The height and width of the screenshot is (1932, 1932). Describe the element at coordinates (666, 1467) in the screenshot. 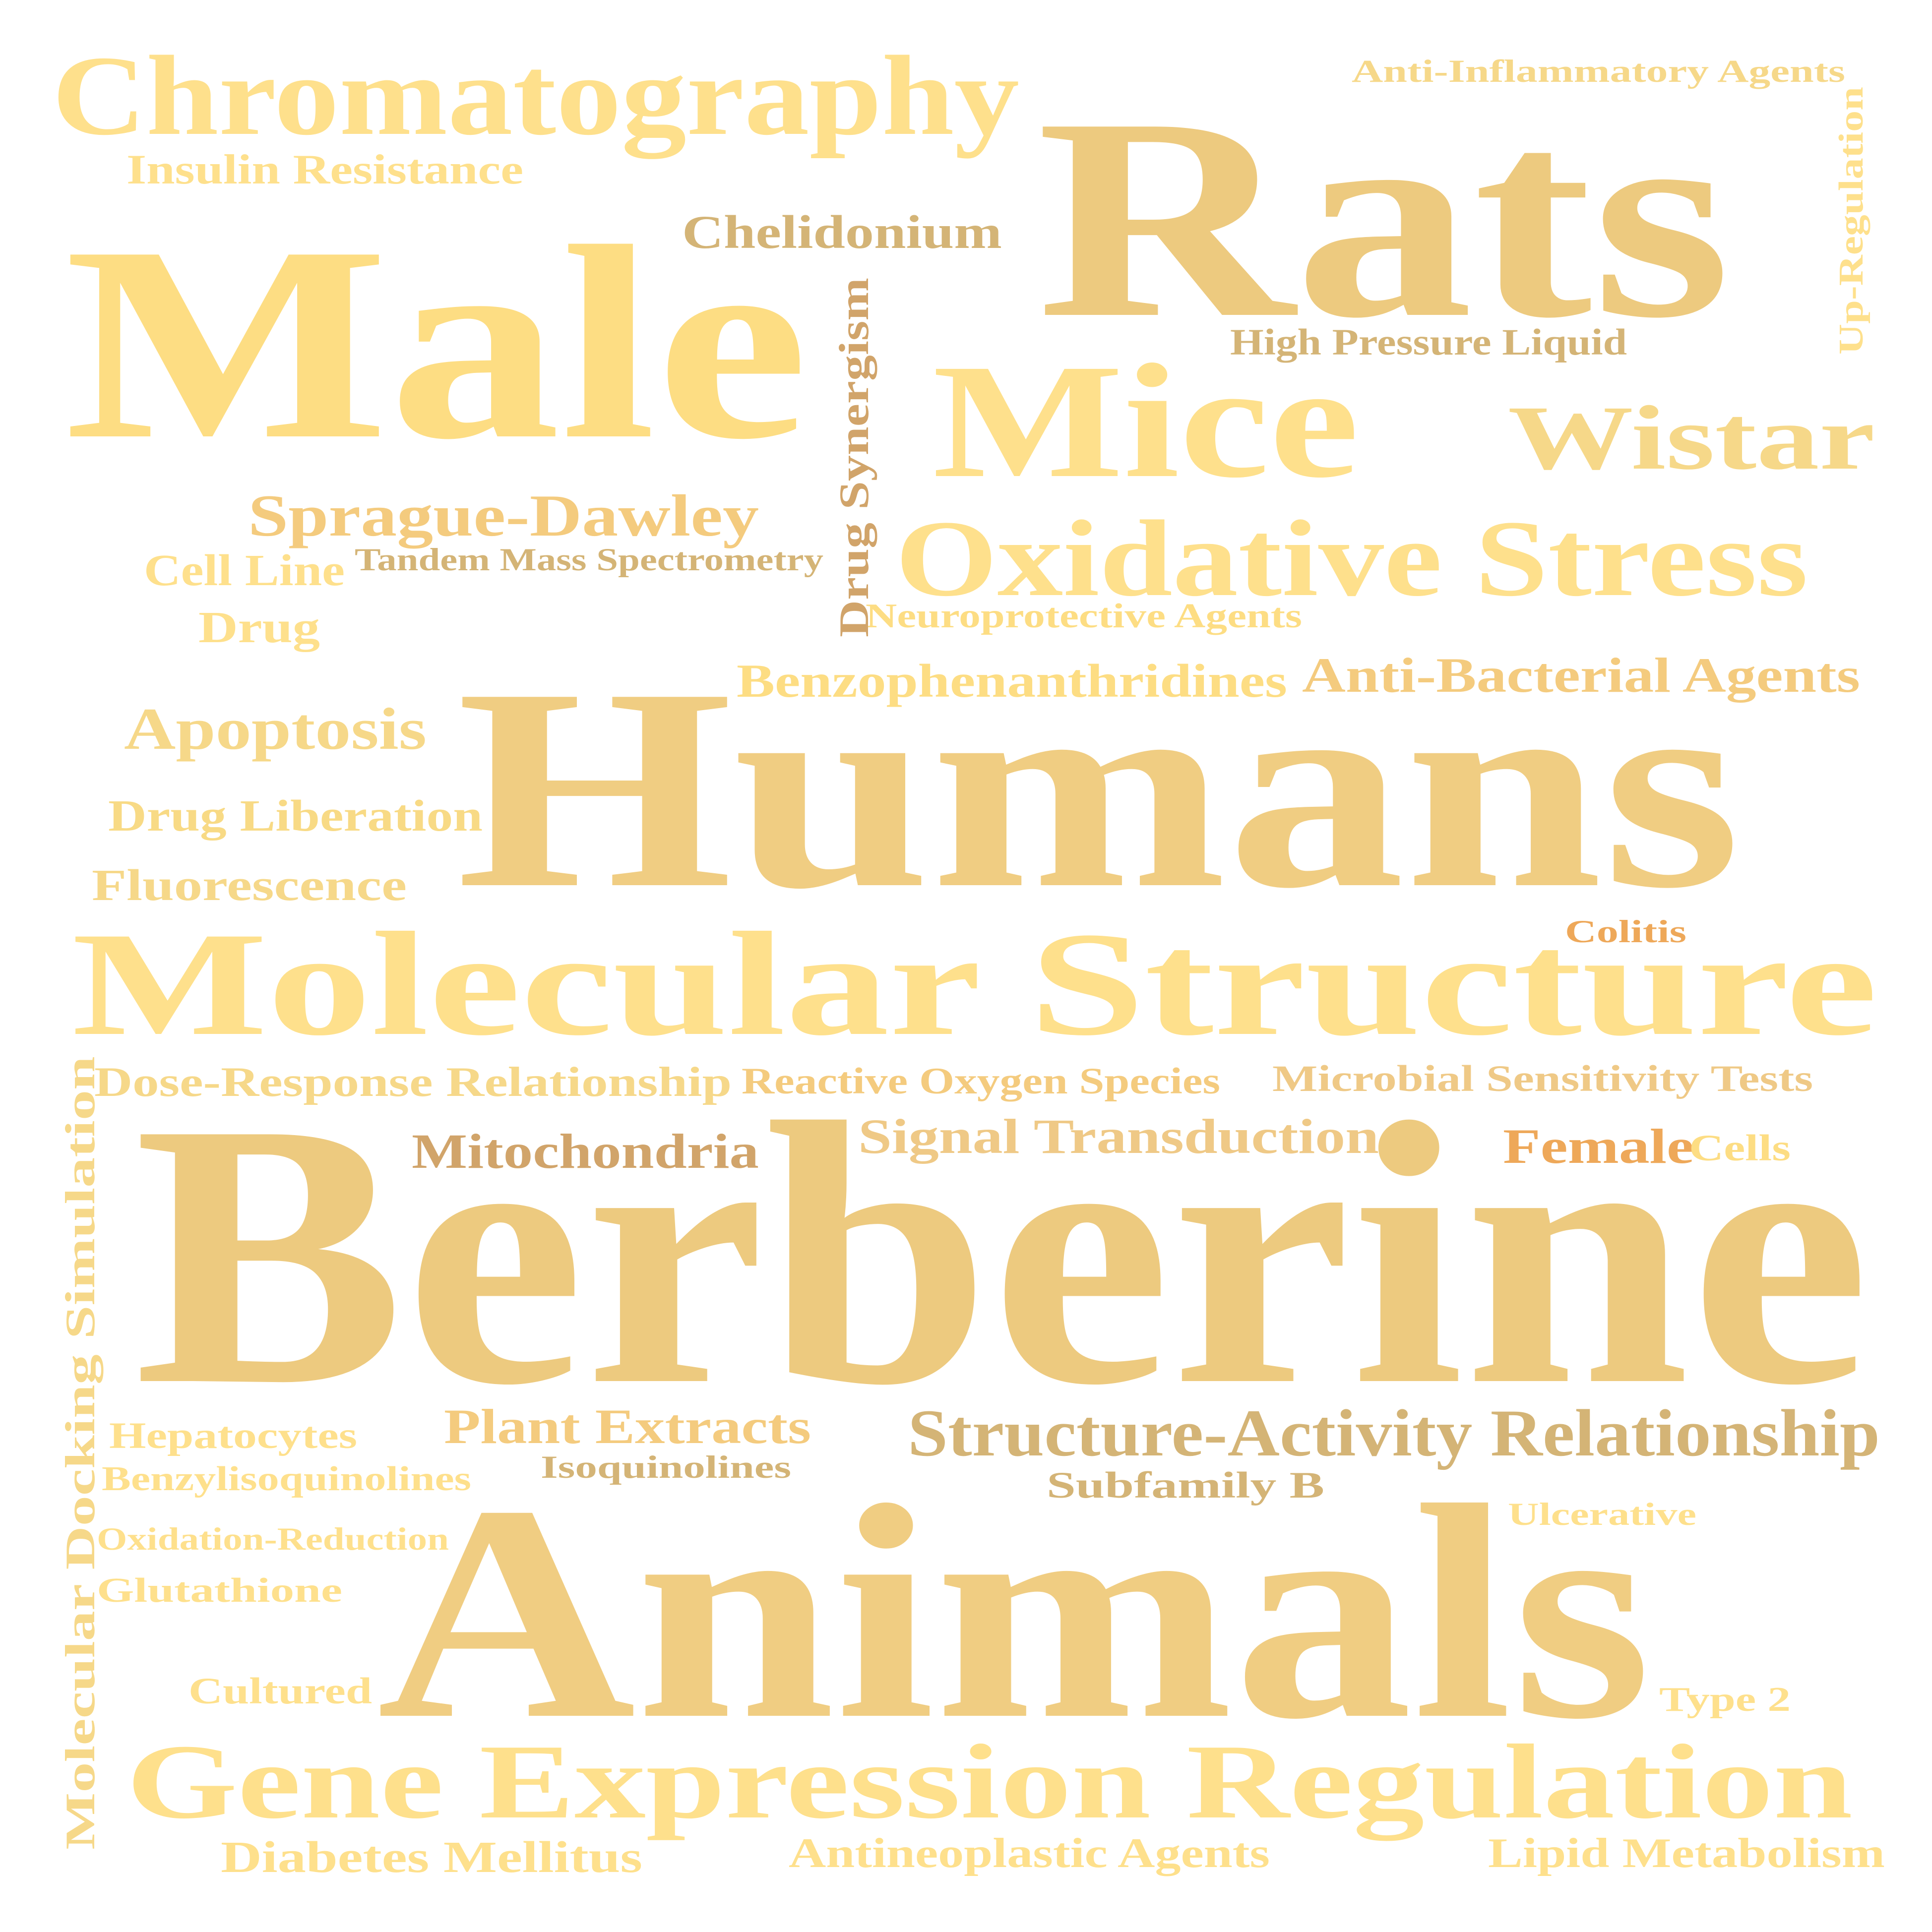

I see `word-isoquinolines: Isoquinolines` at that location.